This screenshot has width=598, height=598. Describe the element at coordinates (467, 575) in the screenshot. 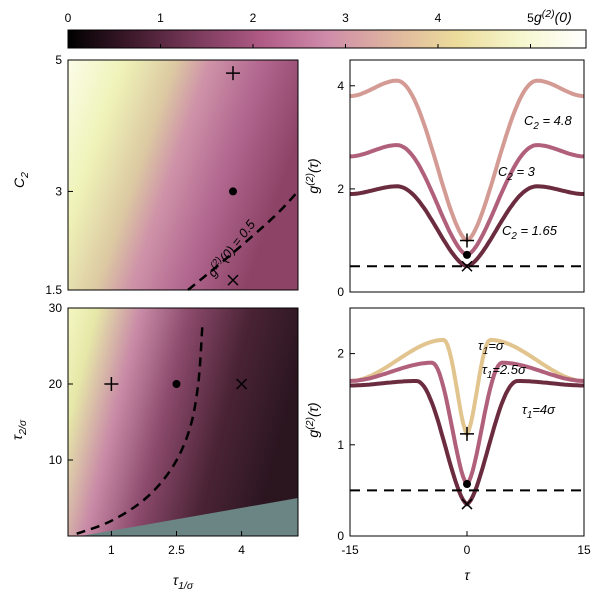

I see `panel-d-xlabel: τ` at that location.